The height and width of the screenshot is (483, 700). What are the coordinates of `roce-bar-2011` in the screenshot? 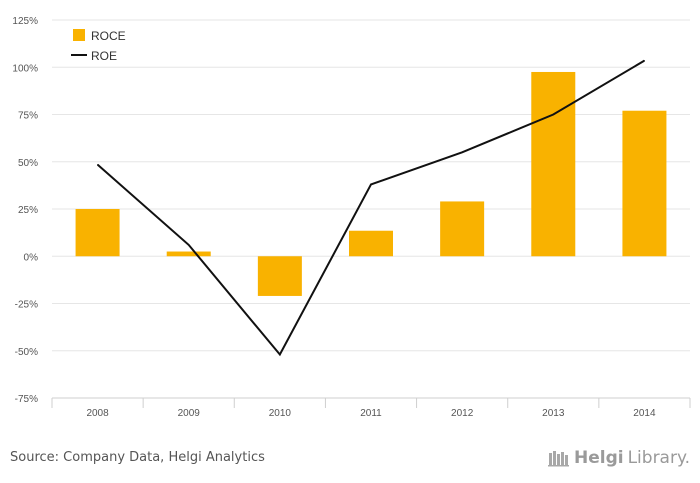 It's located at (371, 243).